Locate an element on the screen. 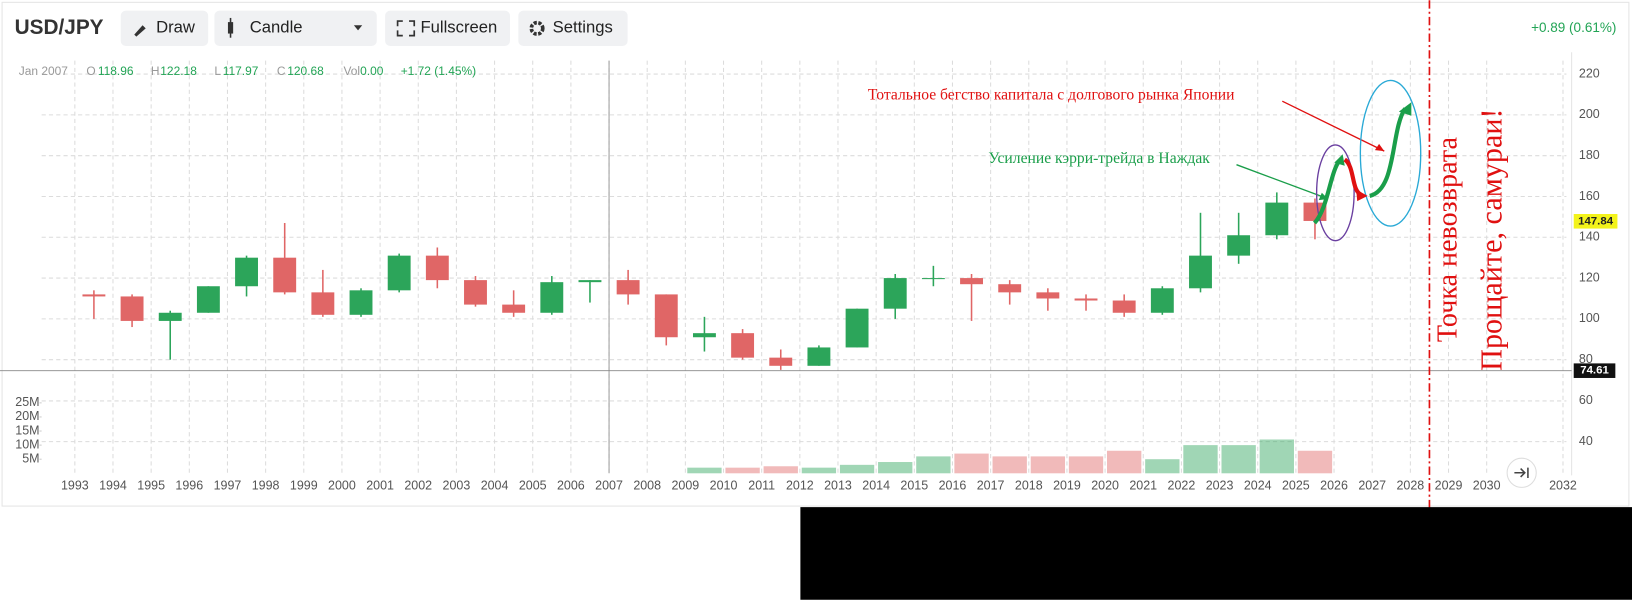 The height and width of the screenshot is (605, 1632). x-tick-label: 2001 is located at coordinates (380, 486).